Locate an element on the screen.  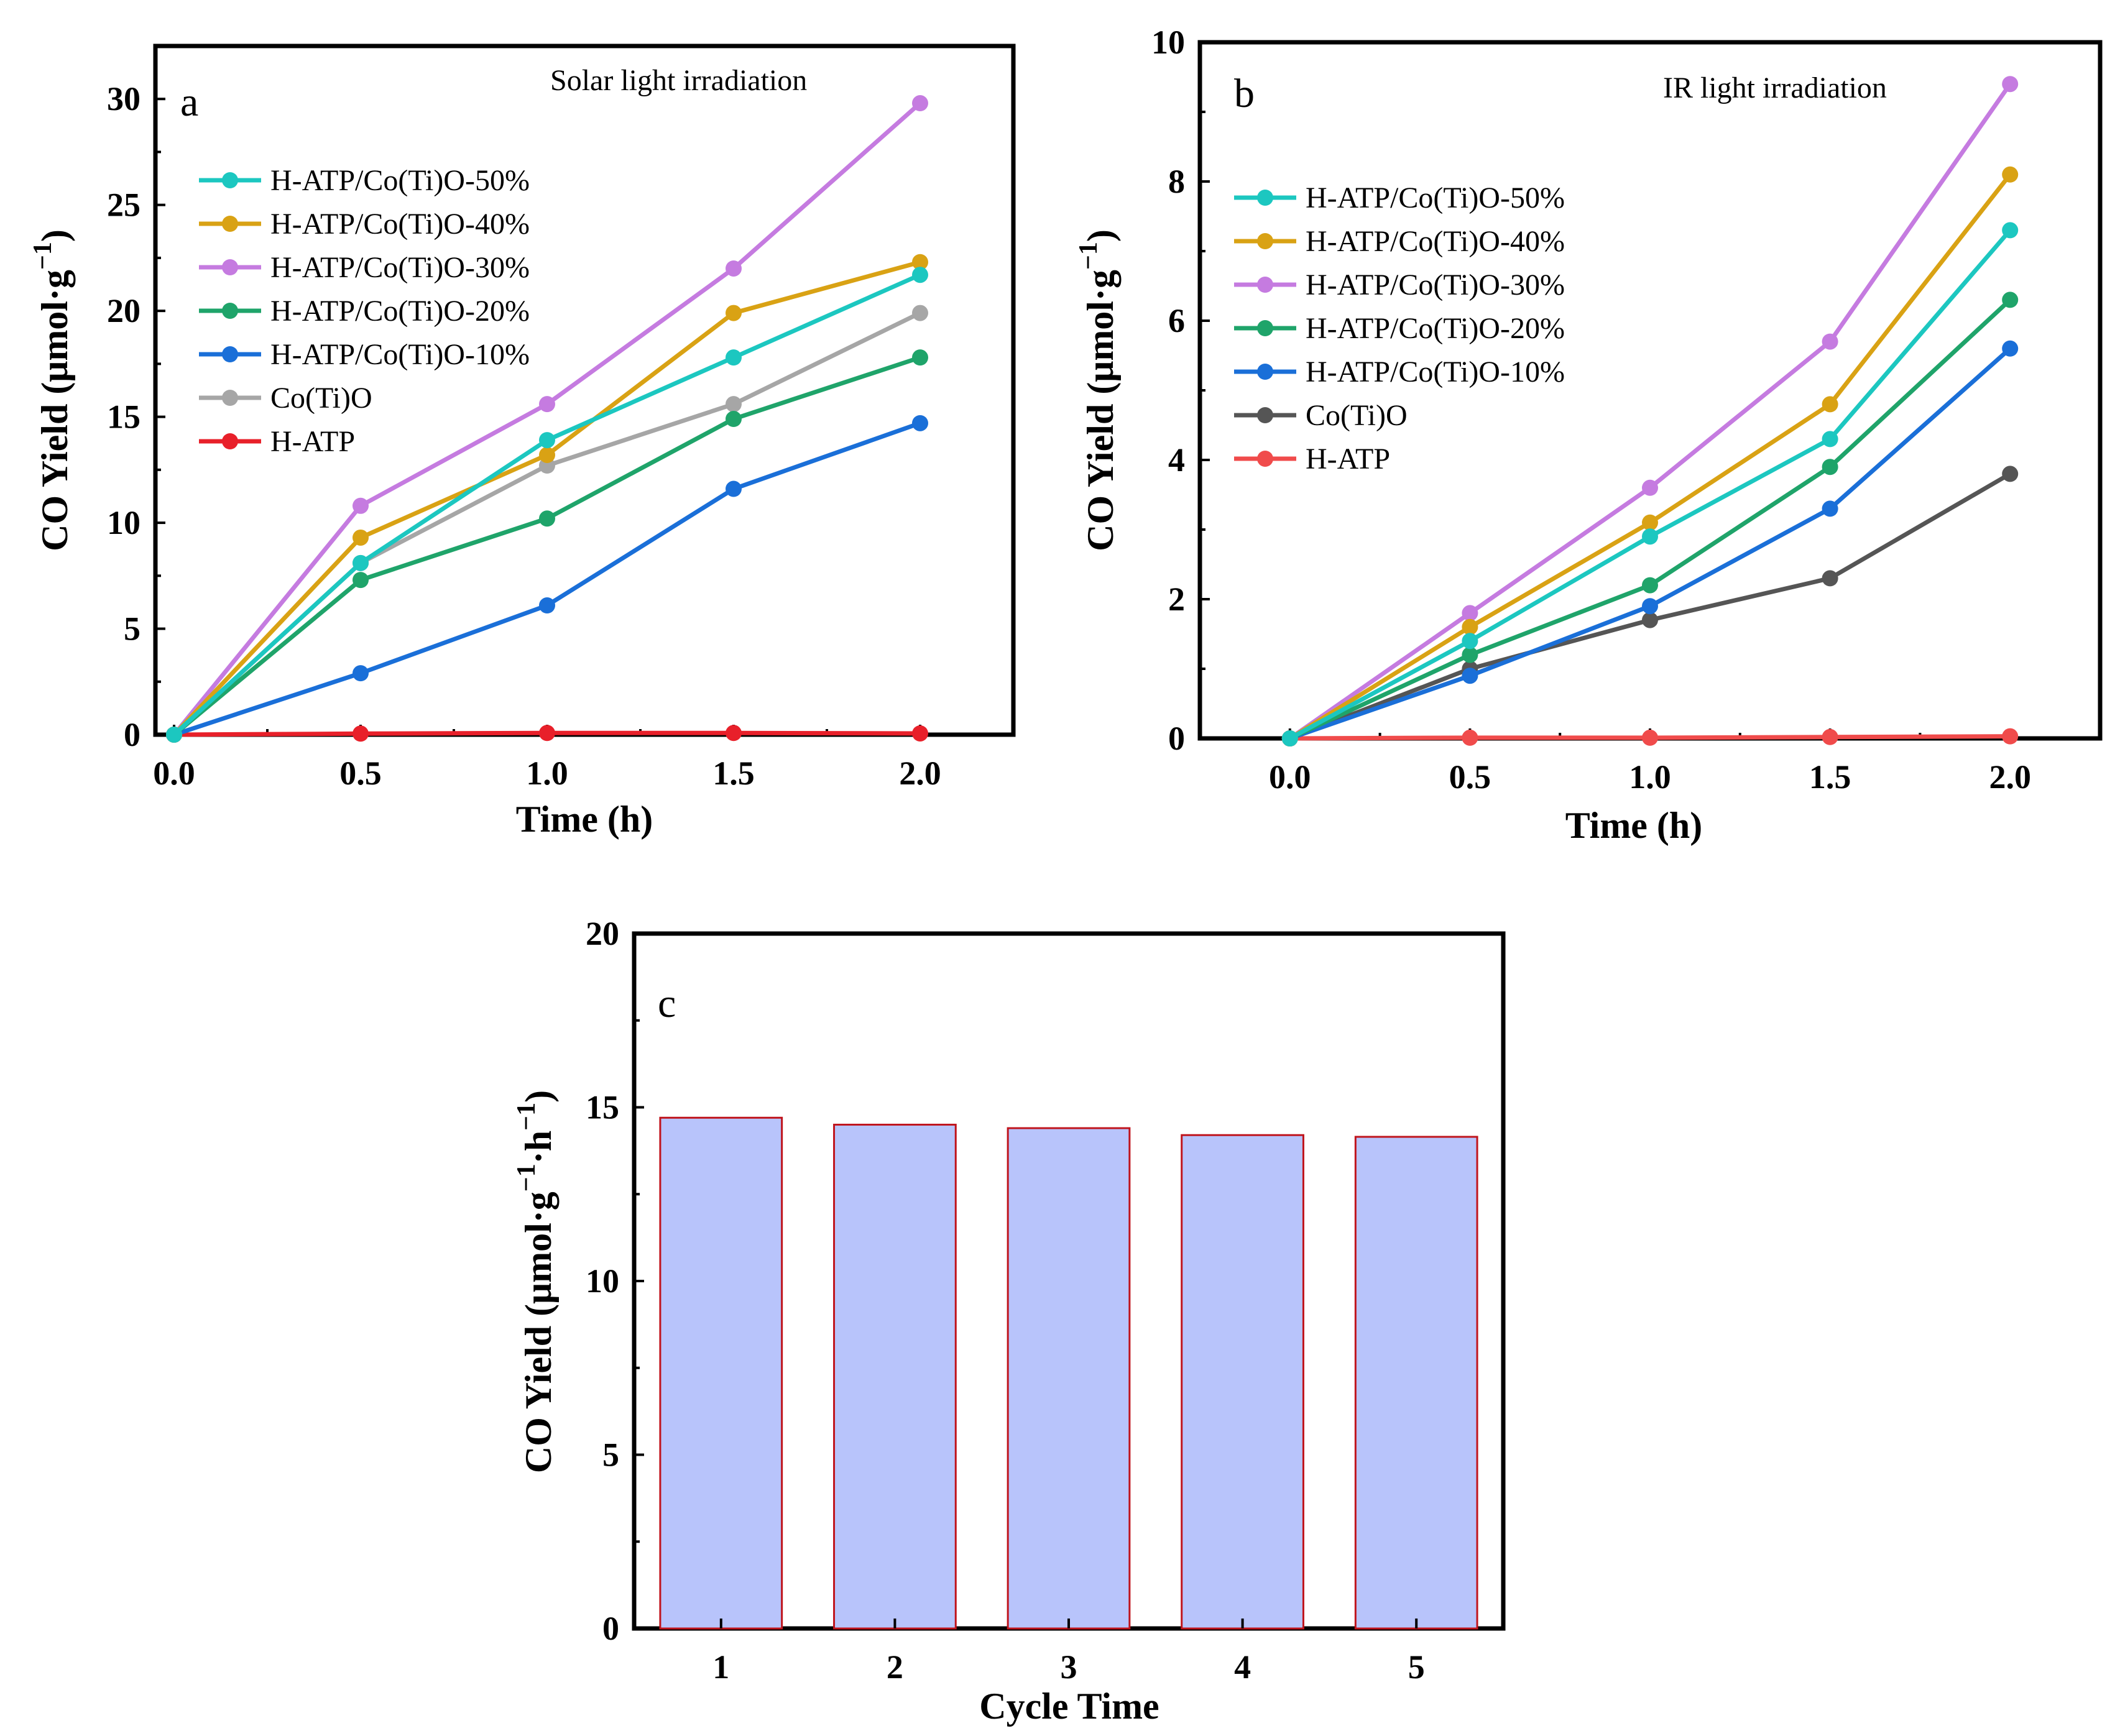
panel-a-series is located at coordinates (547, 419).